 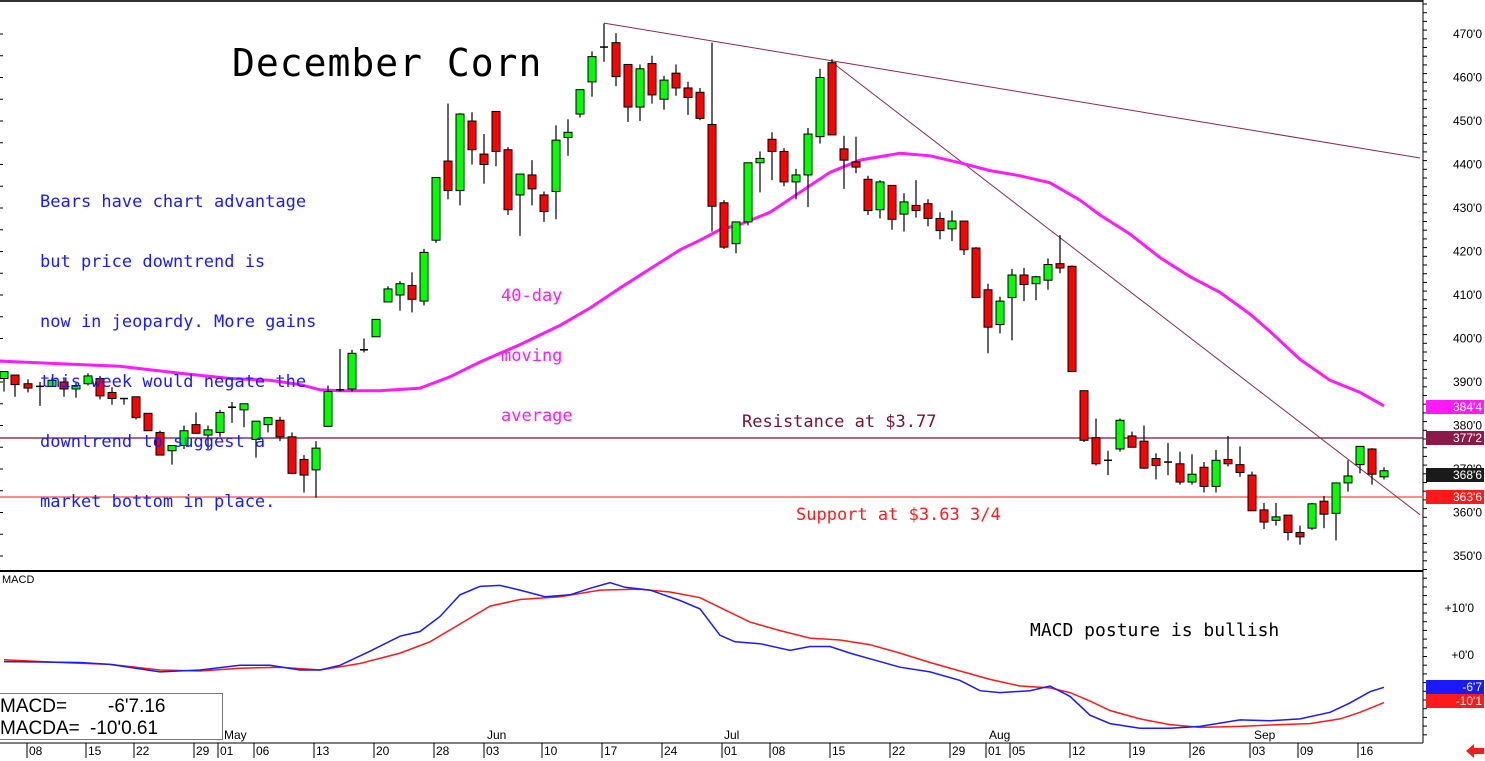 What do you see at coordinates (124, 728) in the screenshot?
I see `macda-readout-value: -10'0.61` at bounding box center [124, 728].